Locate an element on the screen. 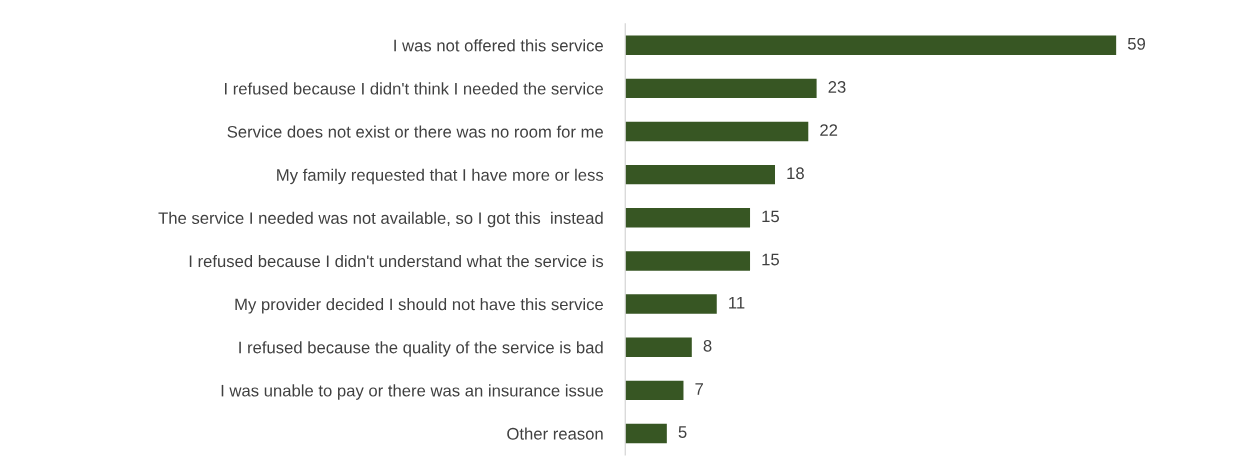 This screenshot has height=474, width=1243. y-tick-label: The service I needed was not available, so I got this instead is located at coordinates (380, 219).